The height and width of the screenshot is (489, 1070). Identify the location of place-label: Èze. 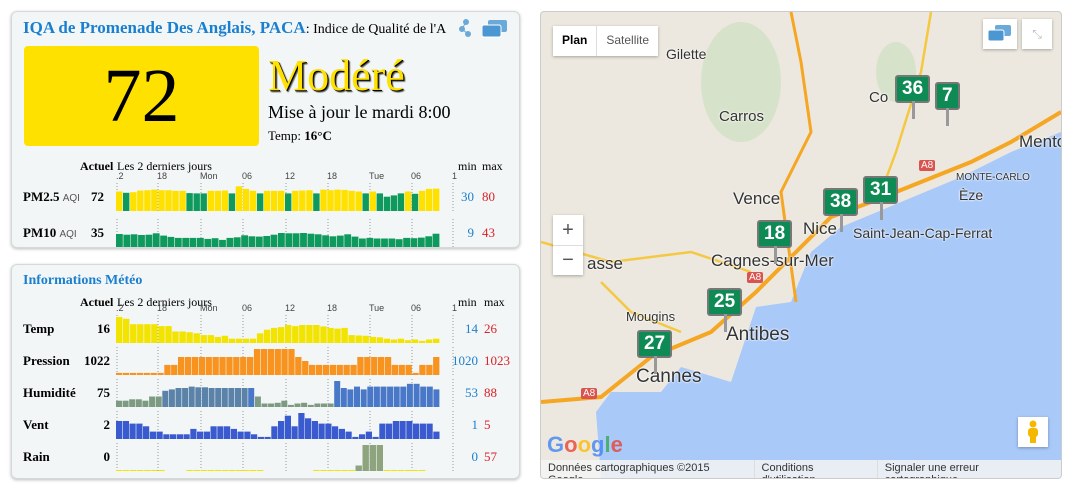
(971, 195).